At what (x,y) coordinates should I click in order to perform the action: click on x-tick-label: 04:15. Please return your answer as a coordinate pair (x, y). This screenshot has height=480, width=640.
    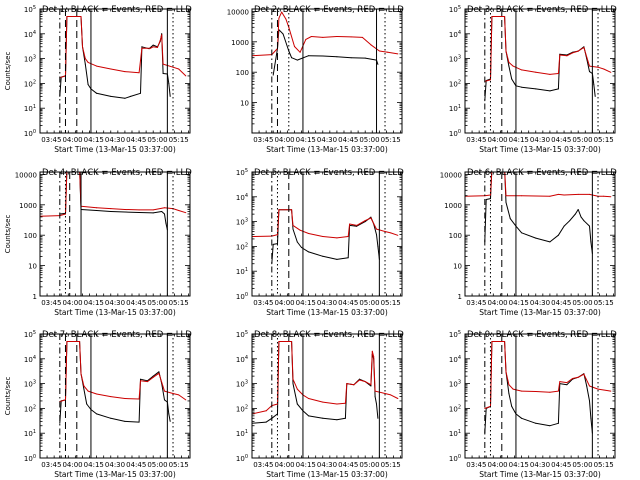
    Looking at the image, I should click on (94, 465).